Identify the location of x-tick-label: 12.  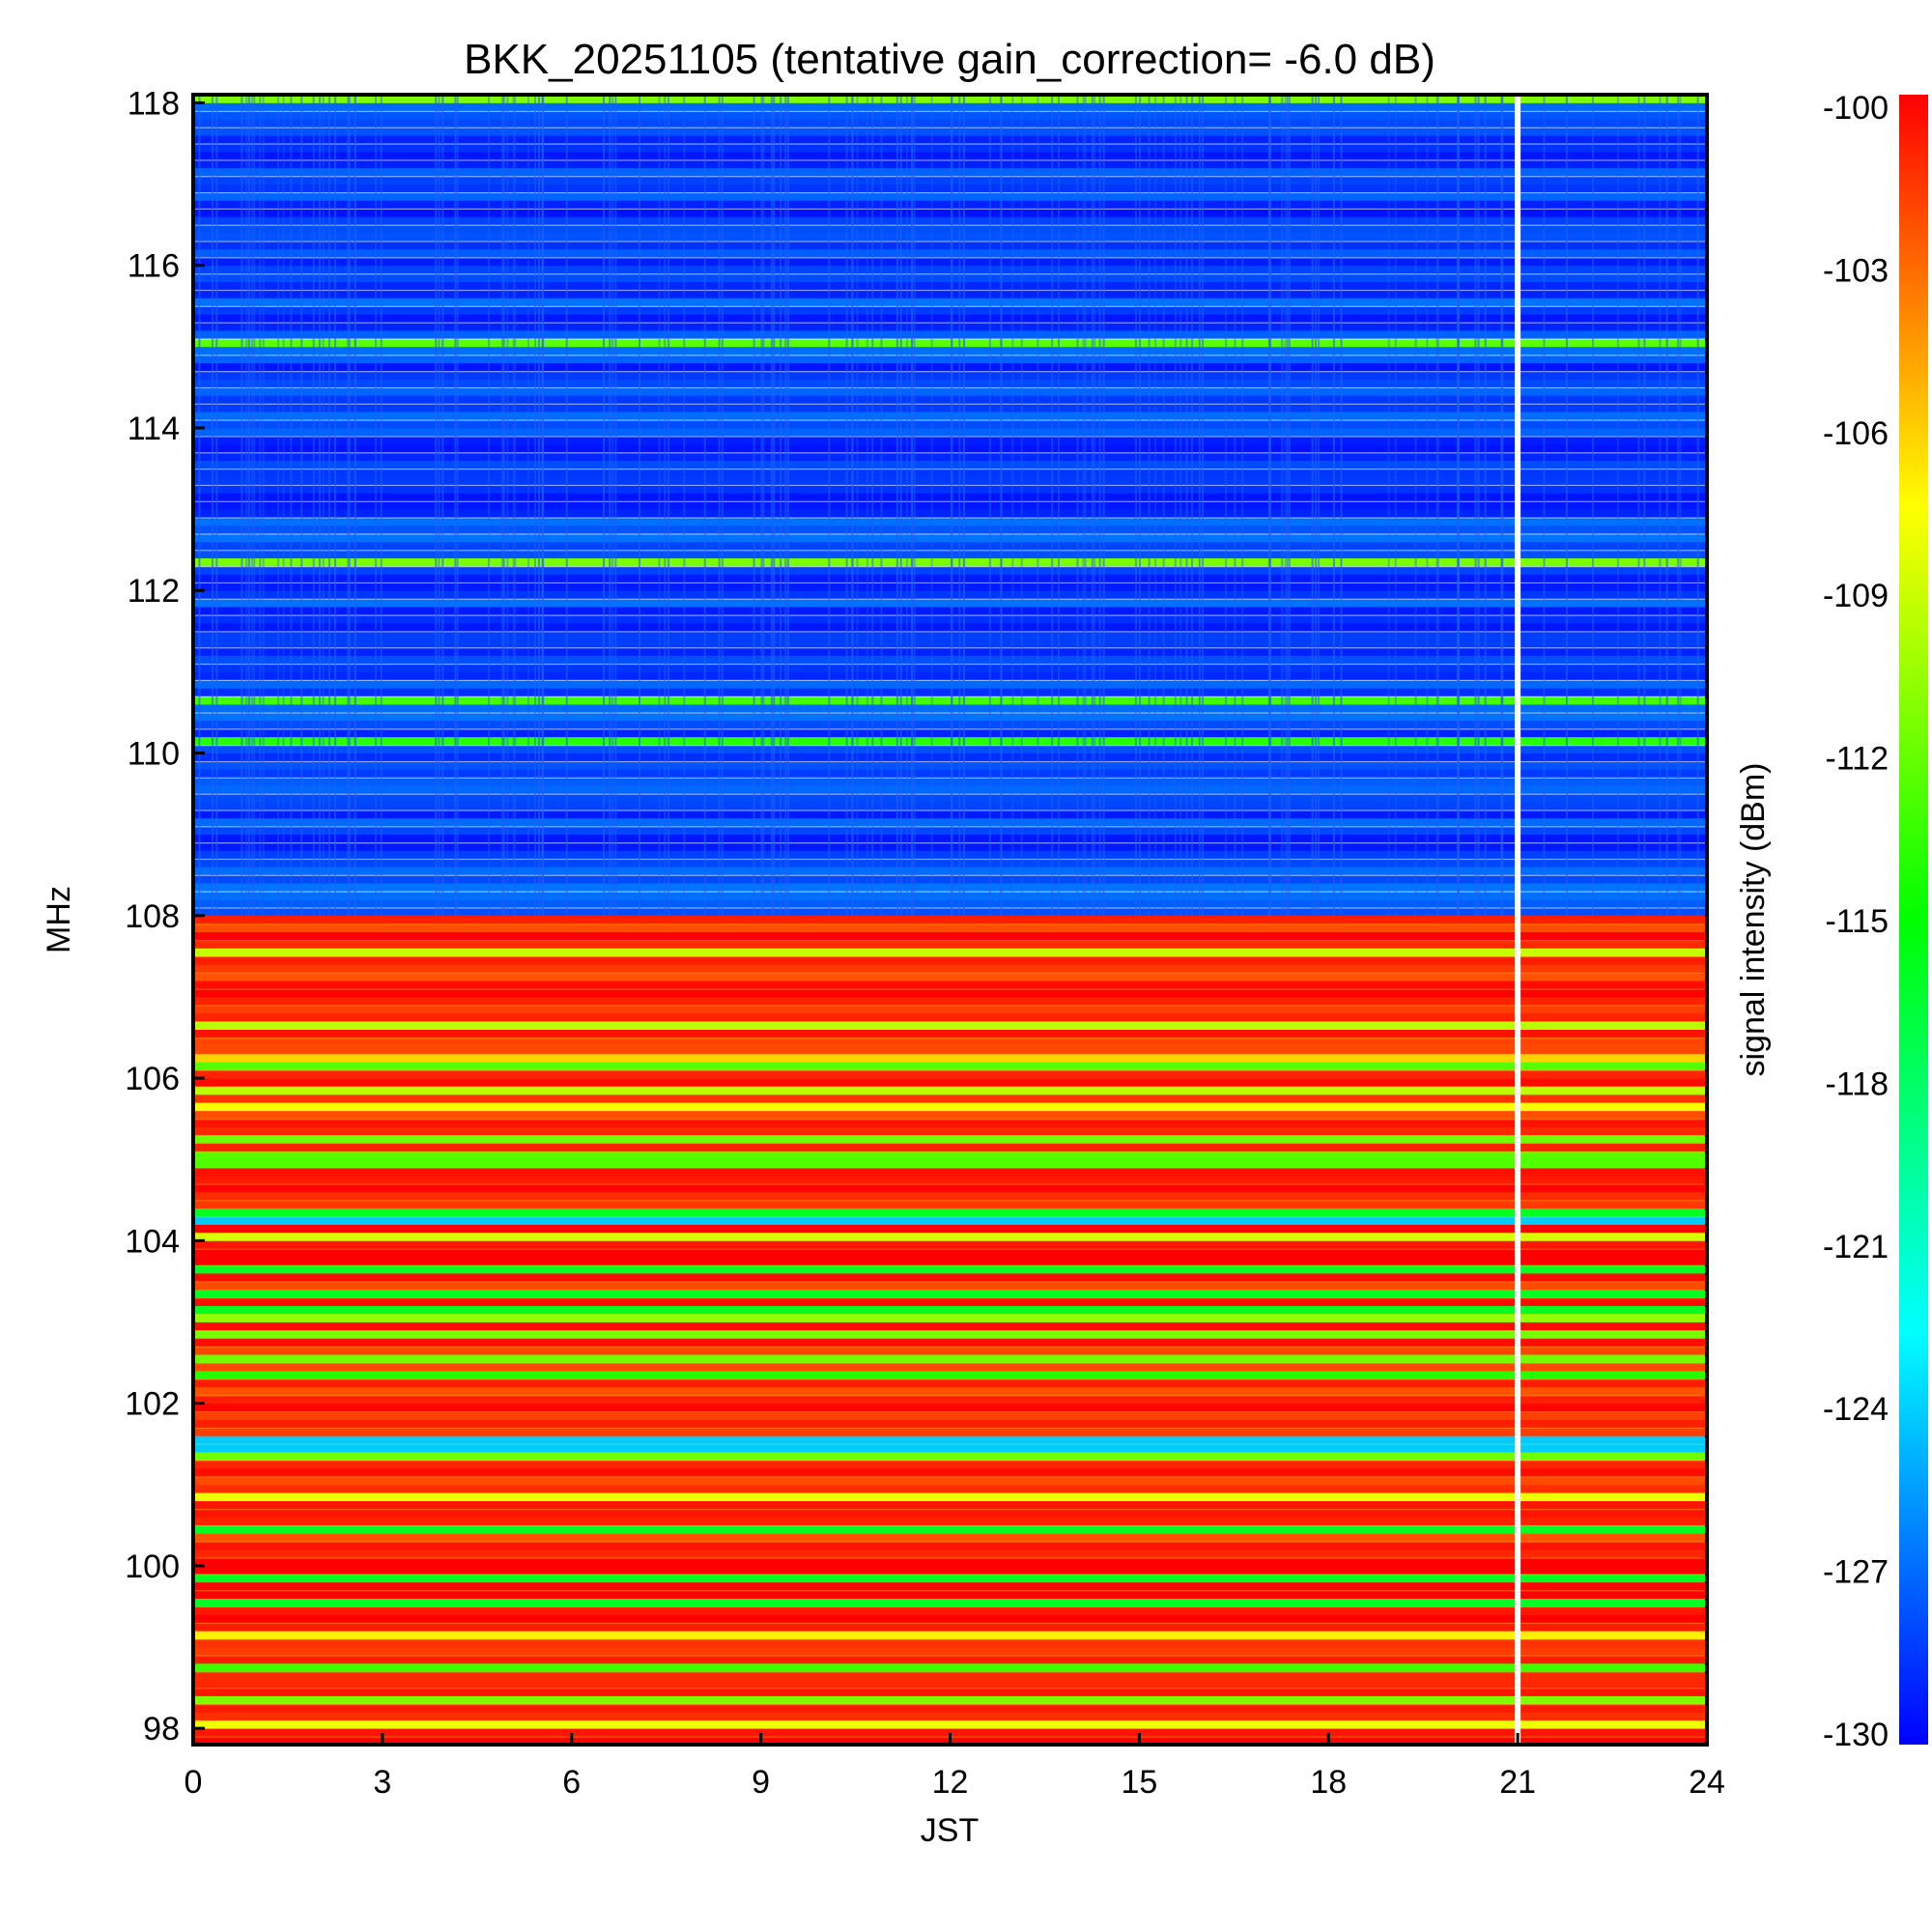
(950, 1782).